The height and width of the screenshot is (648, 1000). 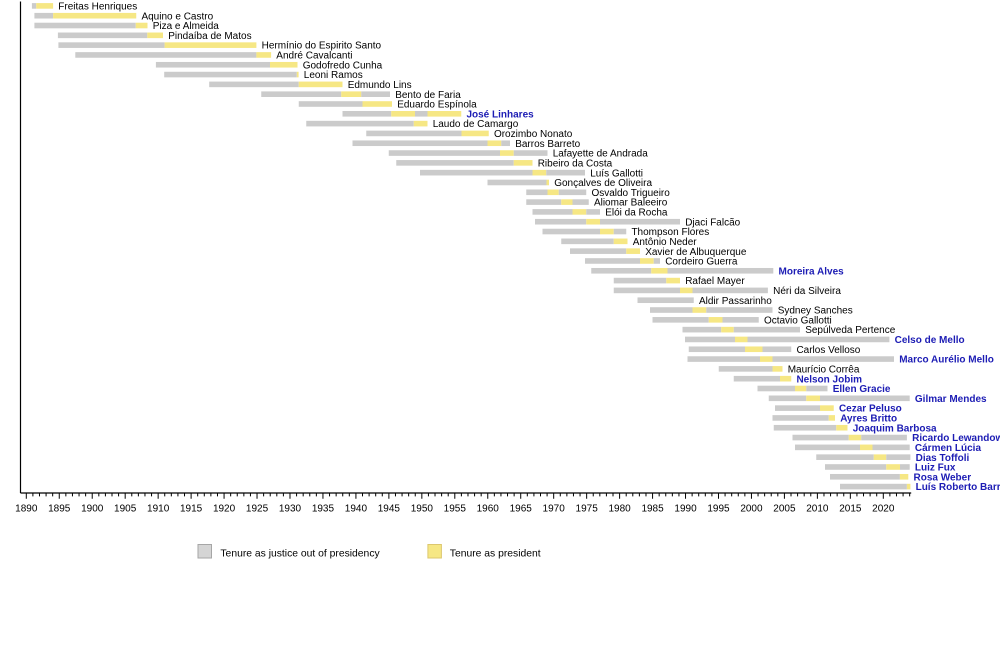 I want to click on svg-text: Orozimbo Nonato, so click(x=533, y=134).